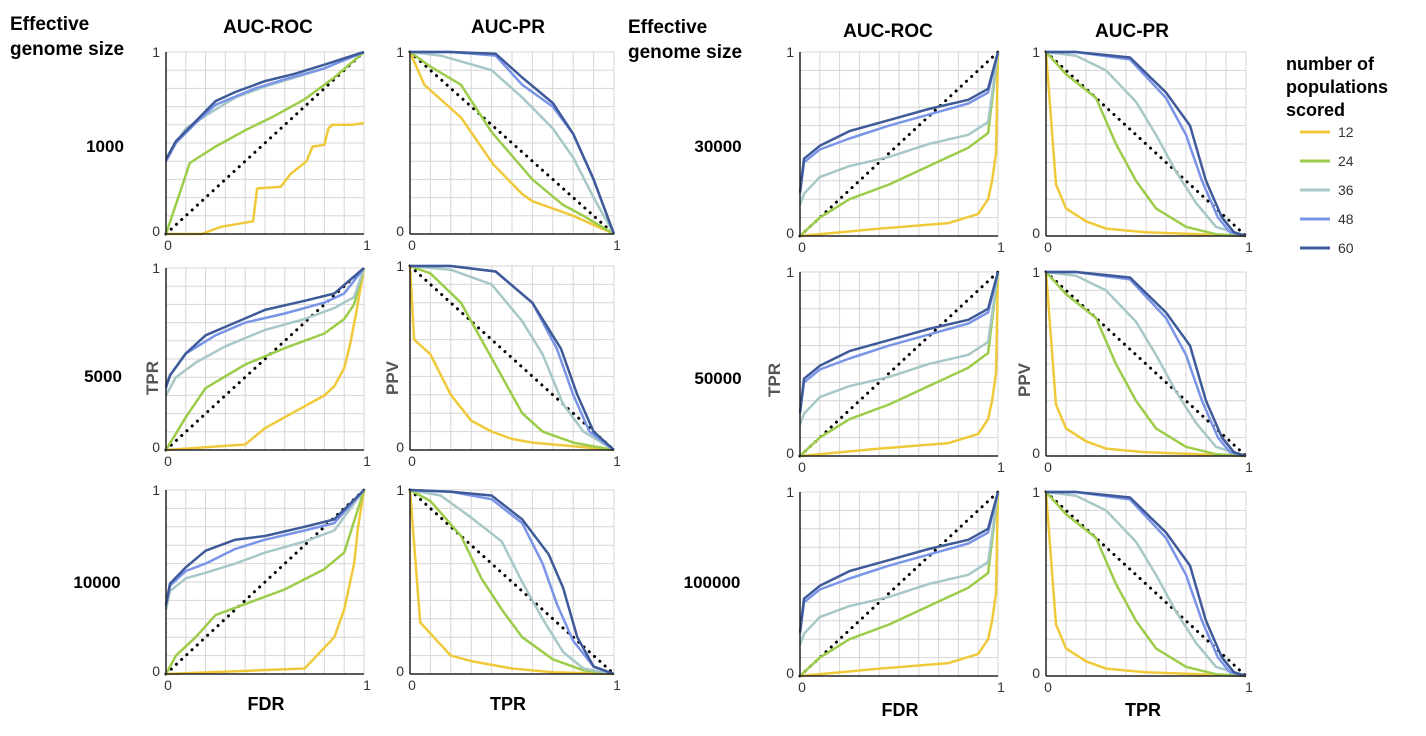 The image size is (1426, 736). What do you see at coordinates (888, 31) in the screenshot?
I see `auc-roc-header-right: AUC-ROC` at bounding box center [888, 31].